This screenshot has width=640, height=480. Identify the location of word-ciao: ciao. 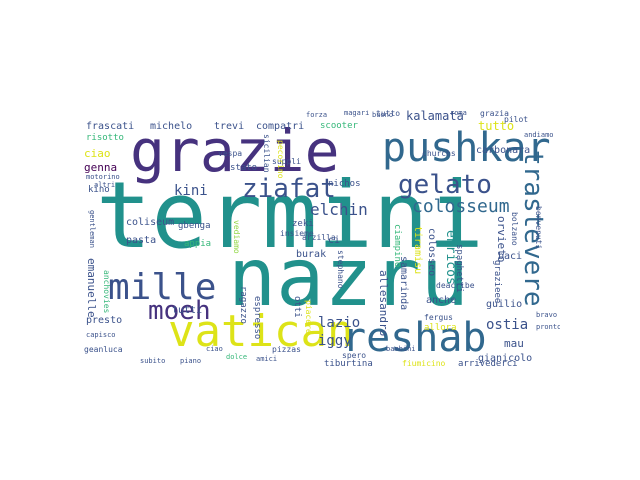
(97, 153).